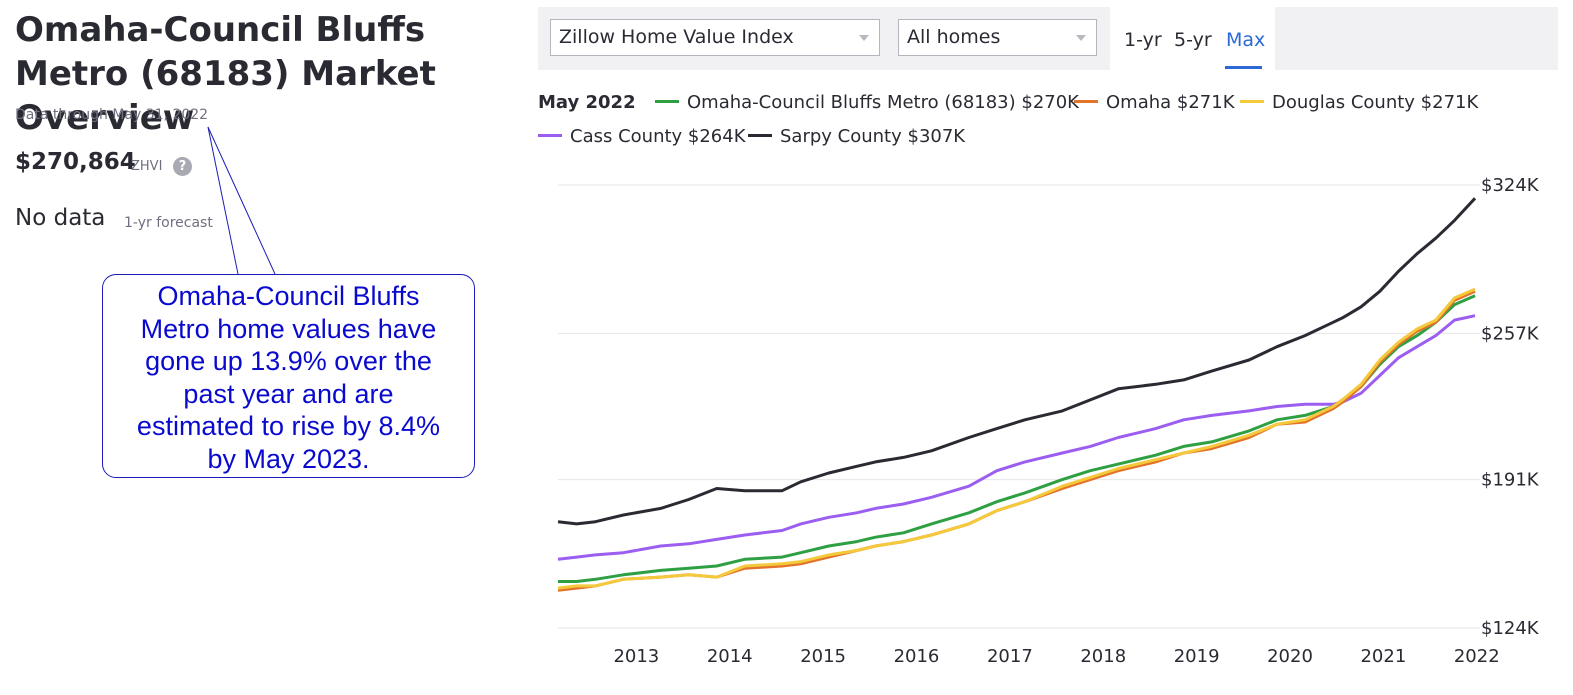 This screenshot has width=1573, height=695. Describe the element at coordinates (182, 166) in the screenshot. I see `question-icon: ?` at that location.